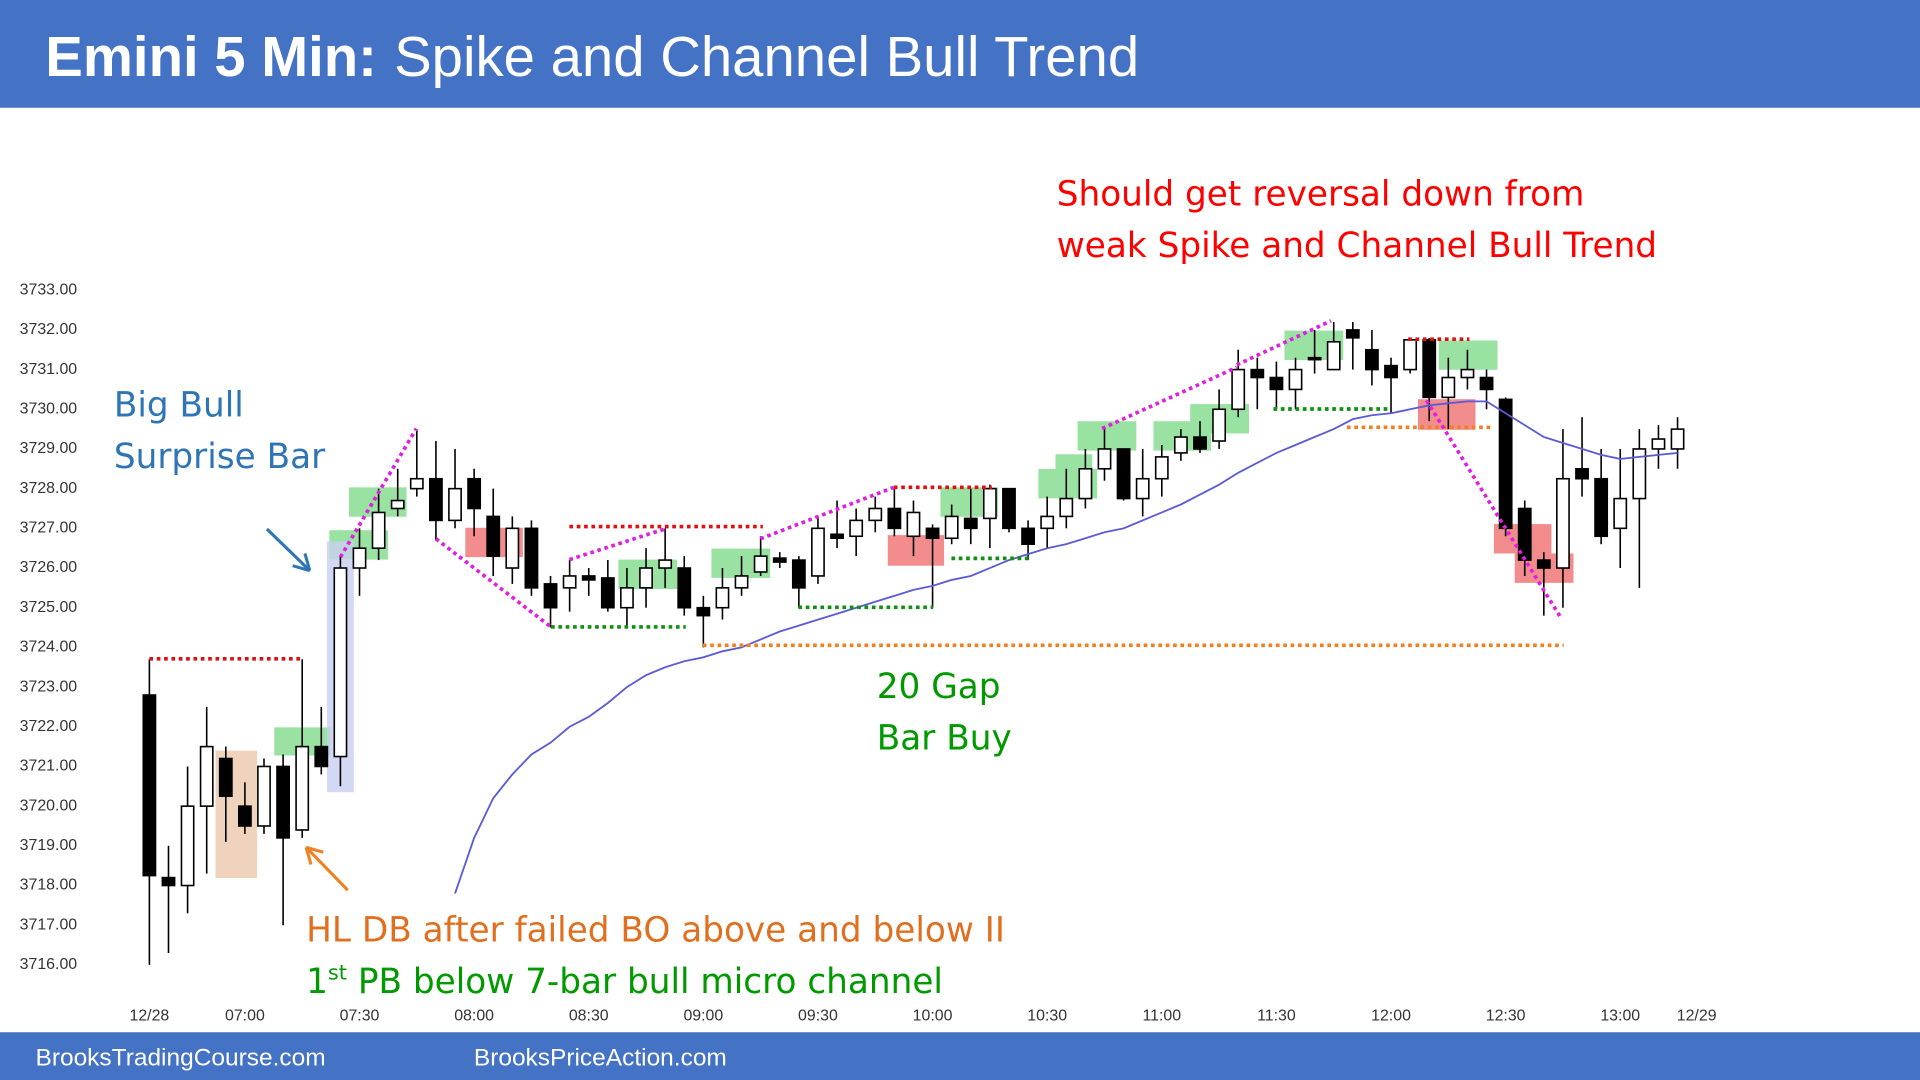 This screenshot has width=1920, height=1080. Describe the element at coordinates (49, 488) in the screenshot. I see `y-tick-label: 3728.00` at that location.